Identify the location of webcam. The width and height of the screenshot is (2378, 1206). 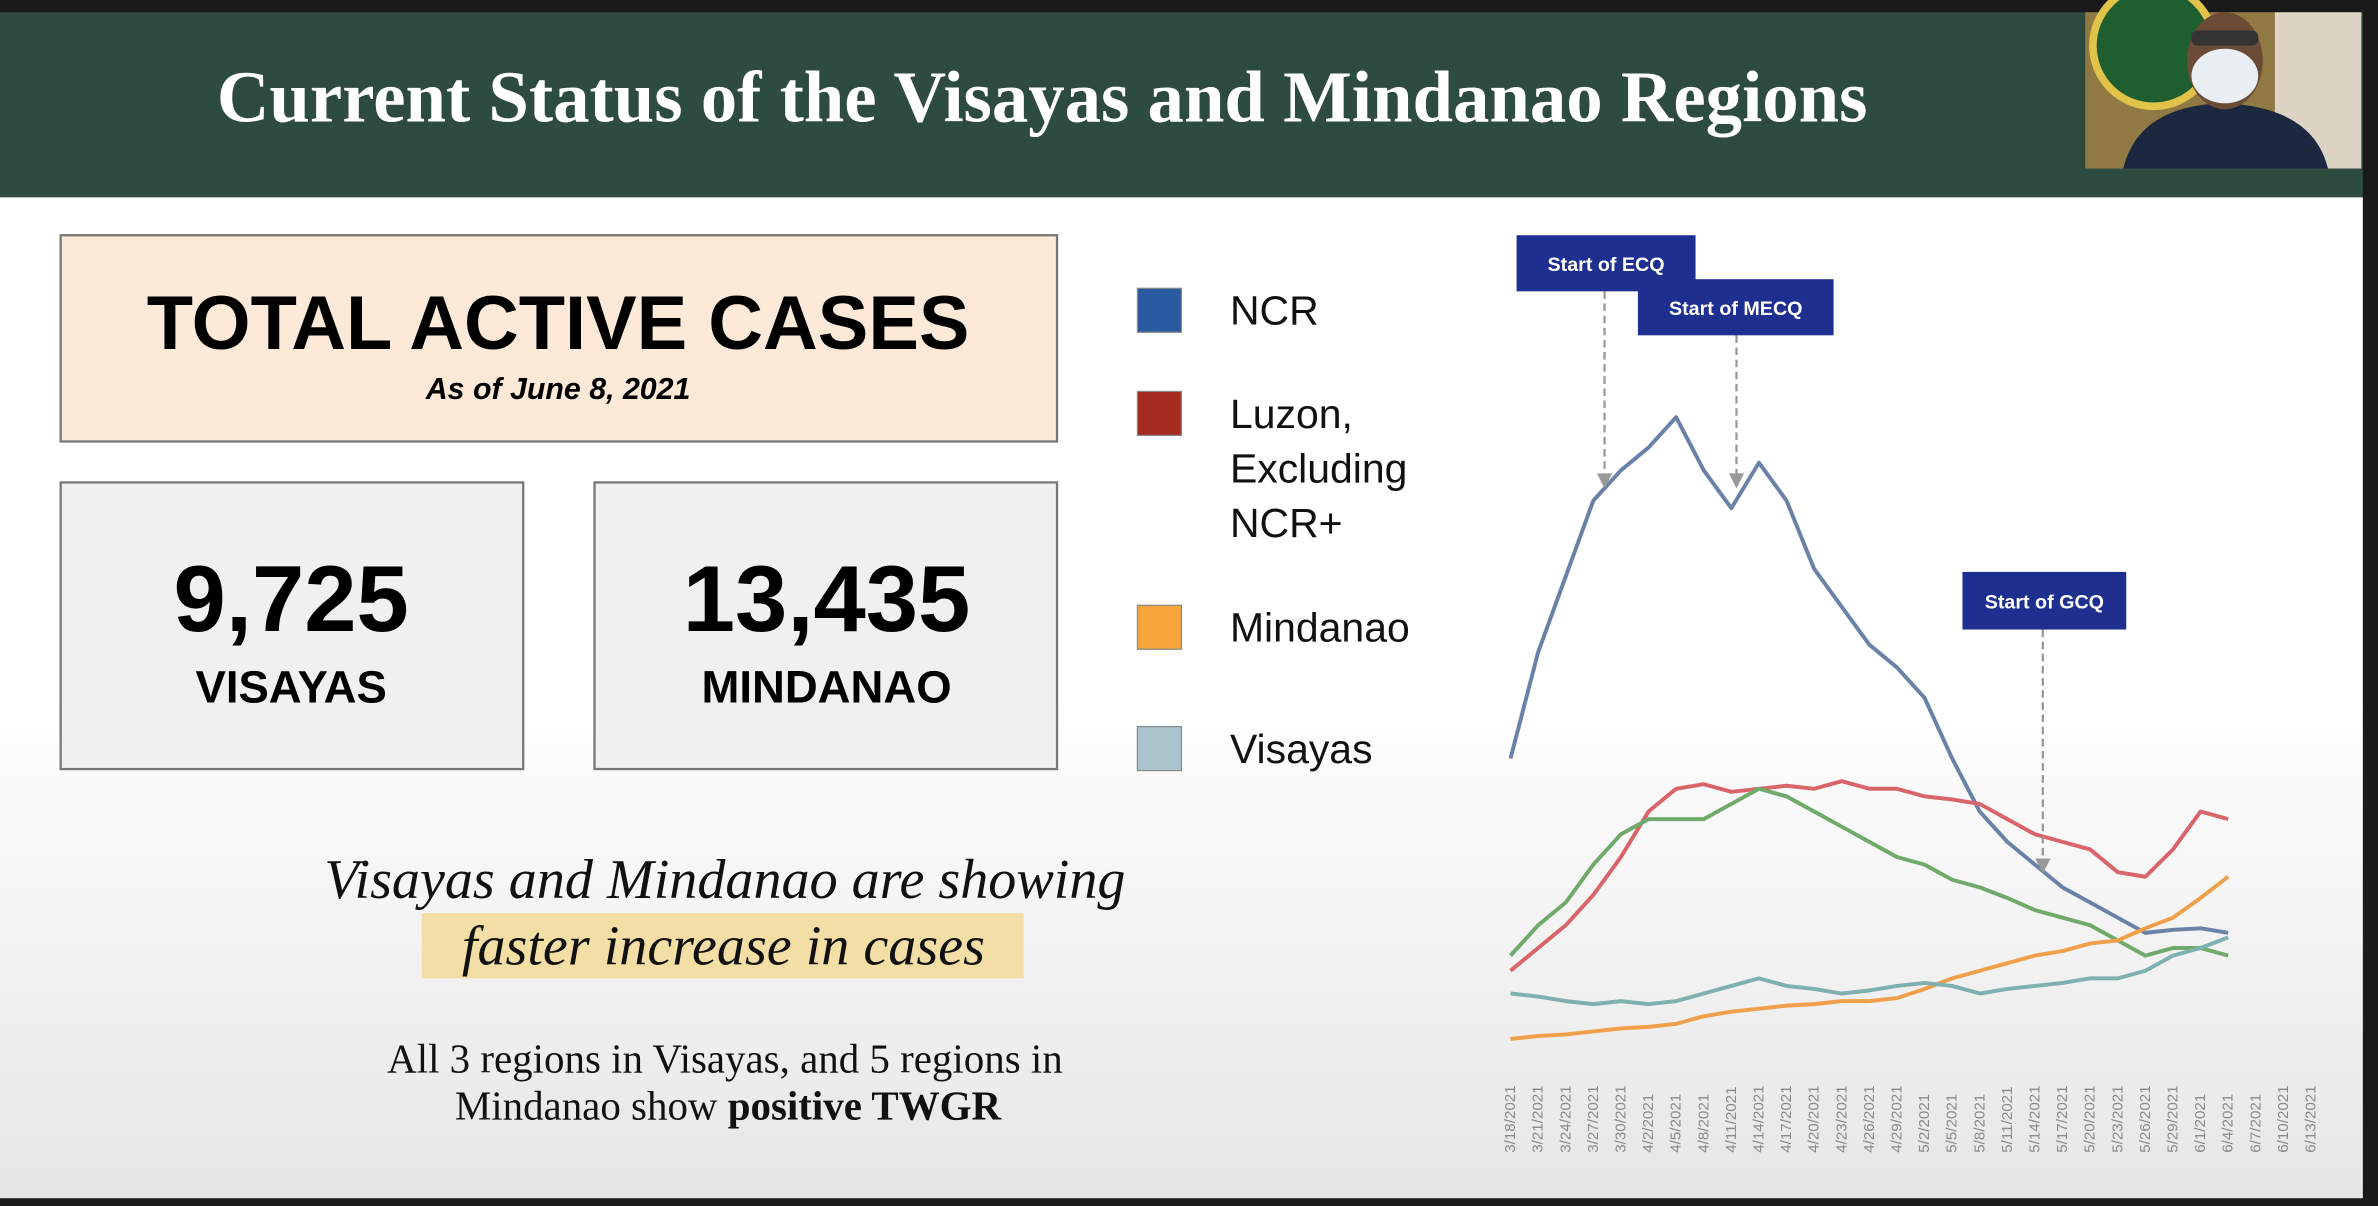
(2223, 84).